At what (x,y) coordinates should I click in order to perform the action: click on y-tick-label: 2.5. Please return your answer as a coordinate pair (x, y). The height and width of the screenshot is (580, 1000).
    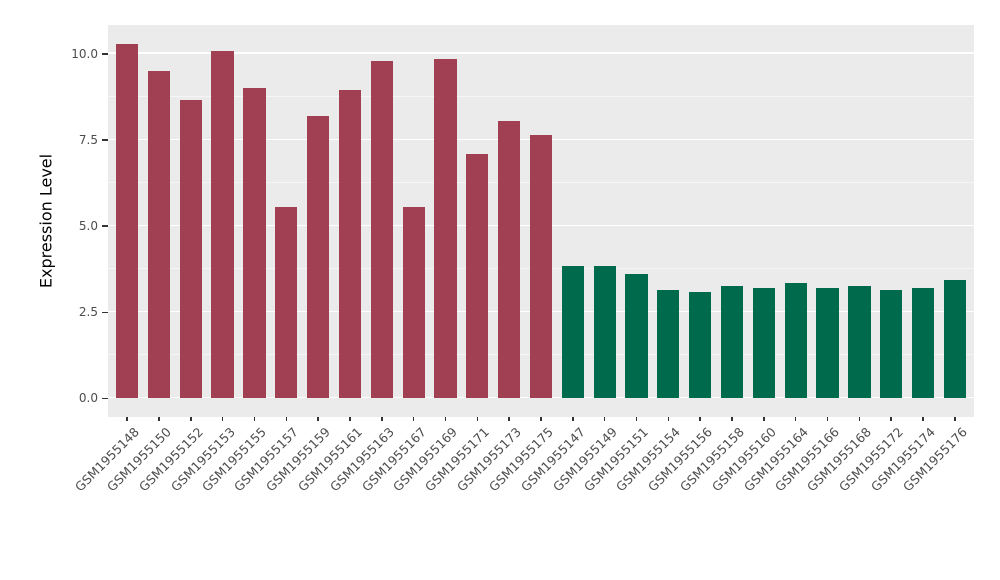
    Looking at the image, I should click on (88, 312).